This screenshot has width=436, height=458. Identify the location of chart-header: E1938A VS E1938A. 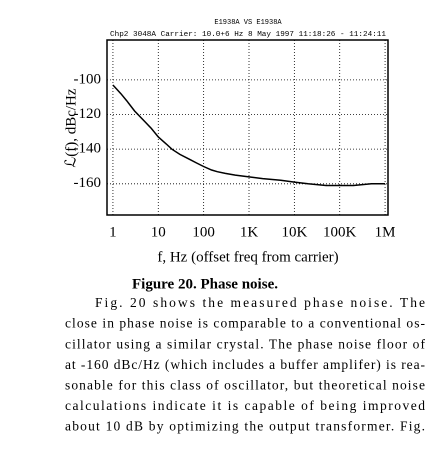
(248, 23).